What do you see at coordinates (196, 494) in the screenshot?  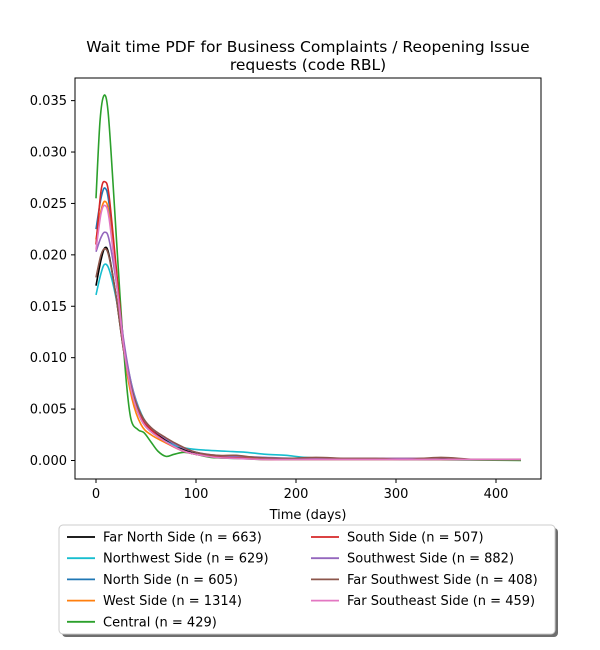 I see `x-tick-label: 100` at bounding box center [196, 494].